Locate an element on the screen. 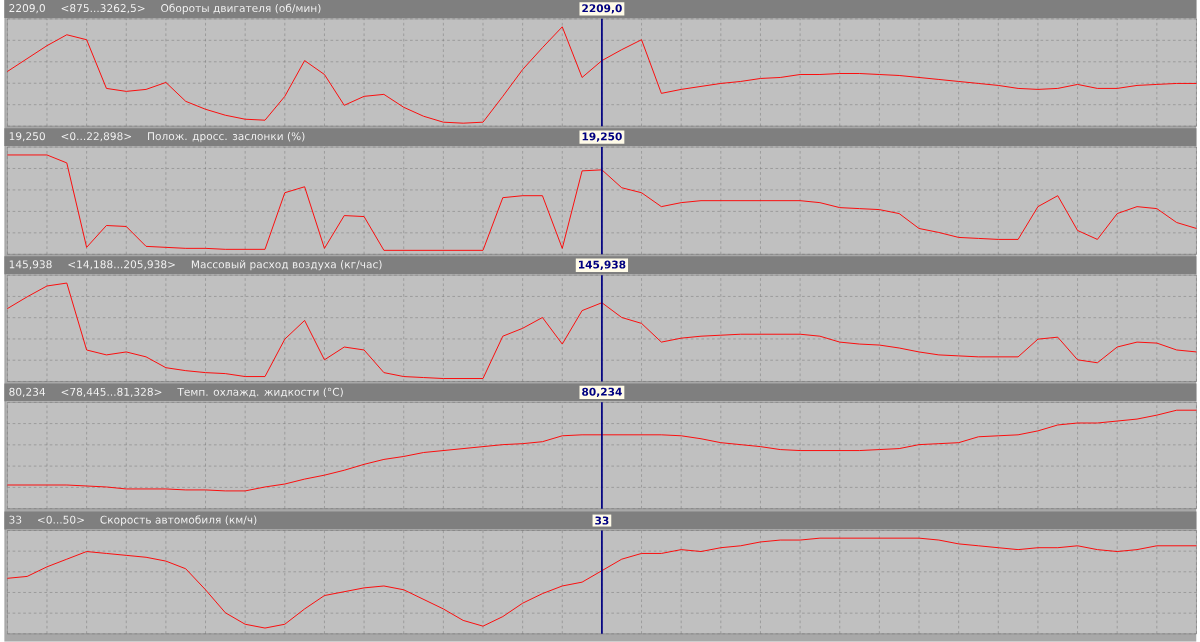  text: <14,188...205,938> is located at coordinates (121, 265).